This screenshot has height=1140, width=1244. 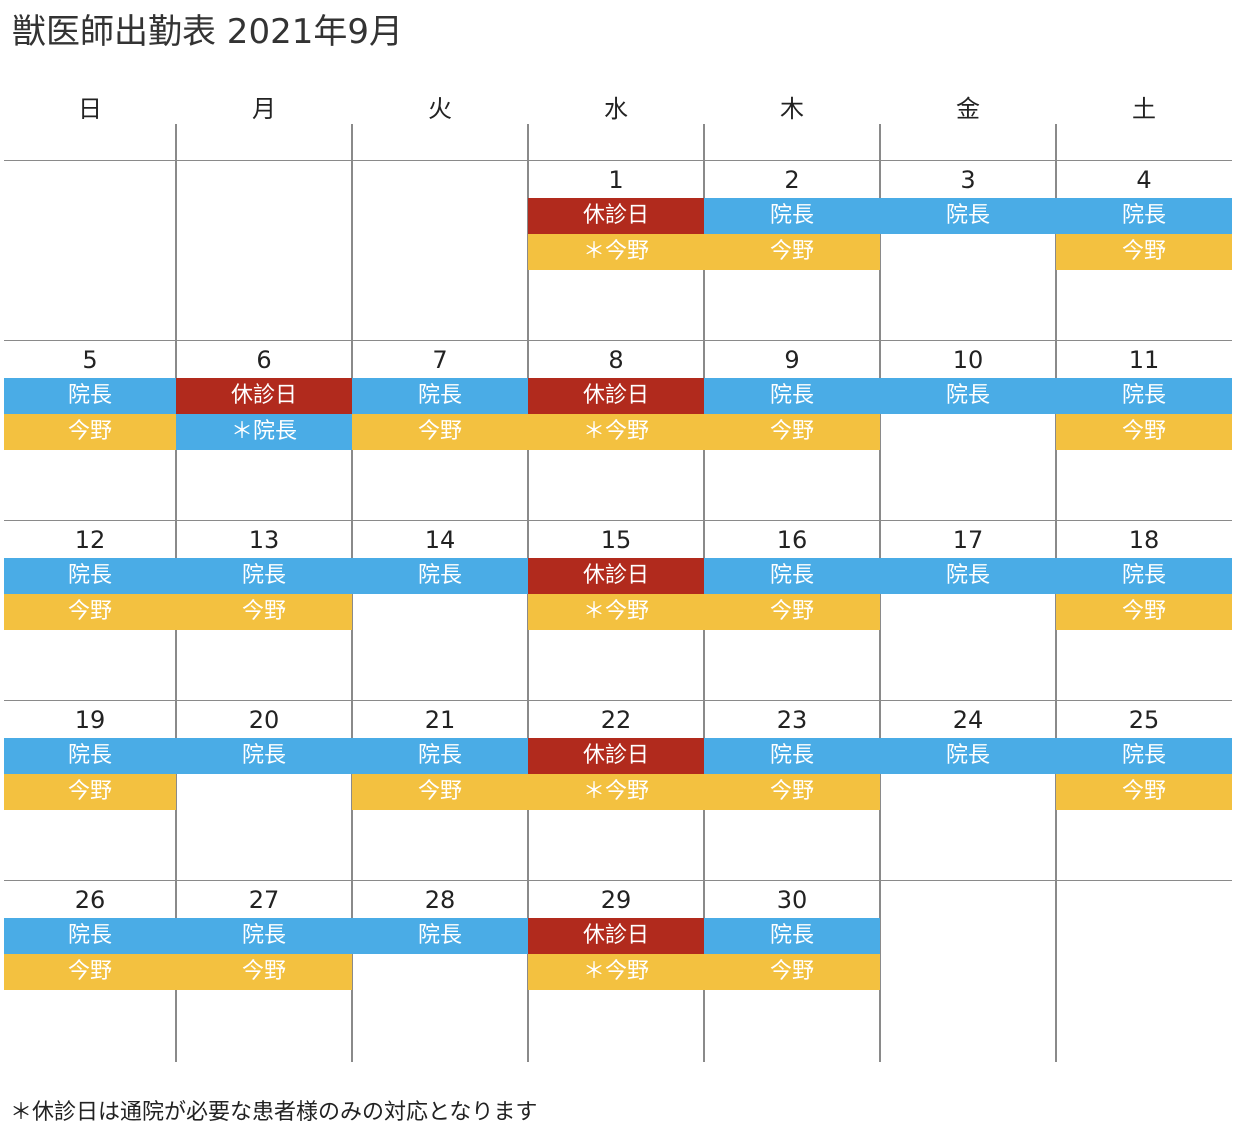 I want to click on footnote: ＊休診日は通院が必要な患者様のみの対応となります, so click(x=274, y=1112).